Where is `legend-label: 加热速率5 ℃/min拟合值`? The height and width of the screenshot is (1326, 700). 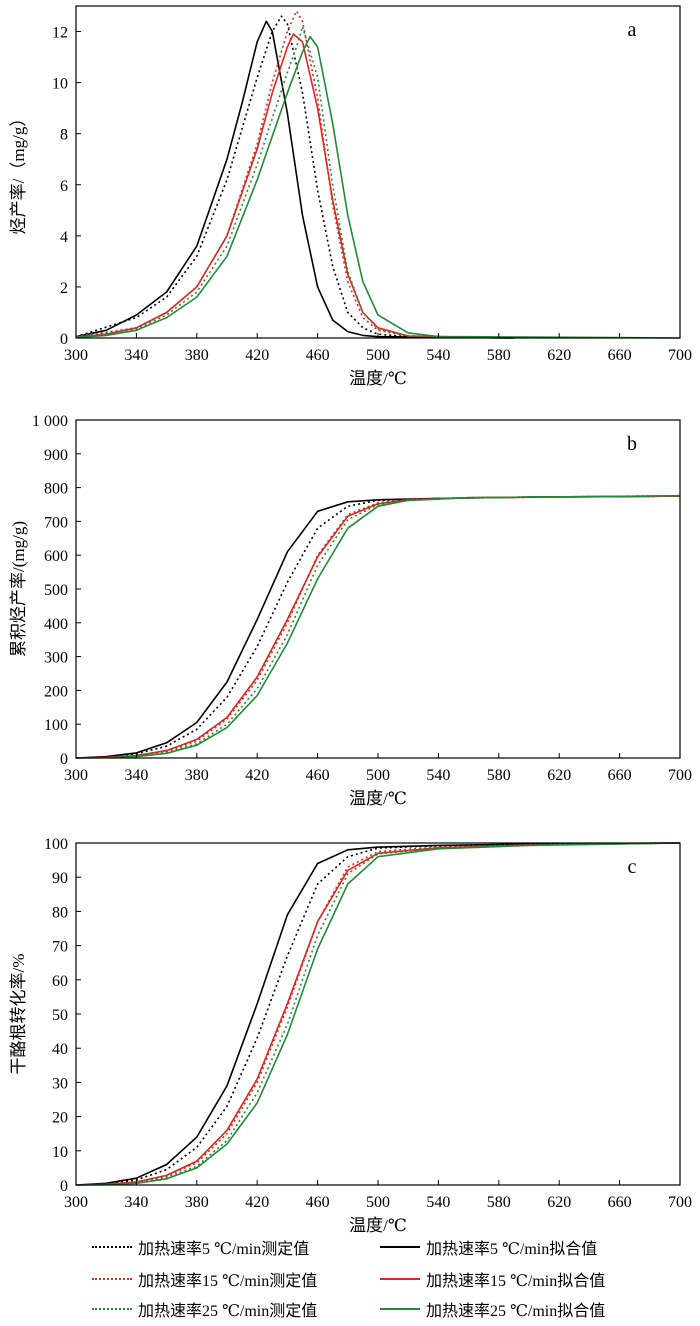
legend-label: 加热速率5 ℃/min拟合值 is located at coordinates (512, 1249).